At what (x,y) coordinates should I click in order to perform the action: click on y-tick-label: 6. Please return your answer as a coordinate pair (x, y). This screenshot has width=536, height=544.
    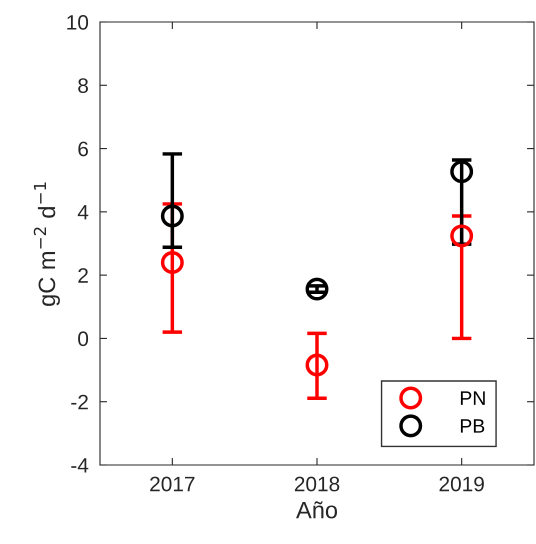
    Looking at the image, I should click on (83, 149).